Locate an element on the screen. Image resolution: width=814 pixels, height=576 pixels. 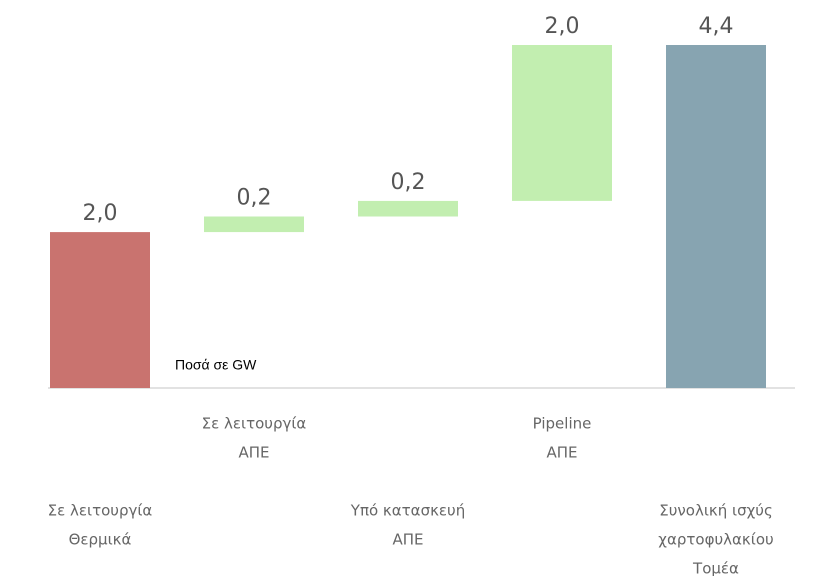
value-label: 4,4 is located at coordinates (716, 26).